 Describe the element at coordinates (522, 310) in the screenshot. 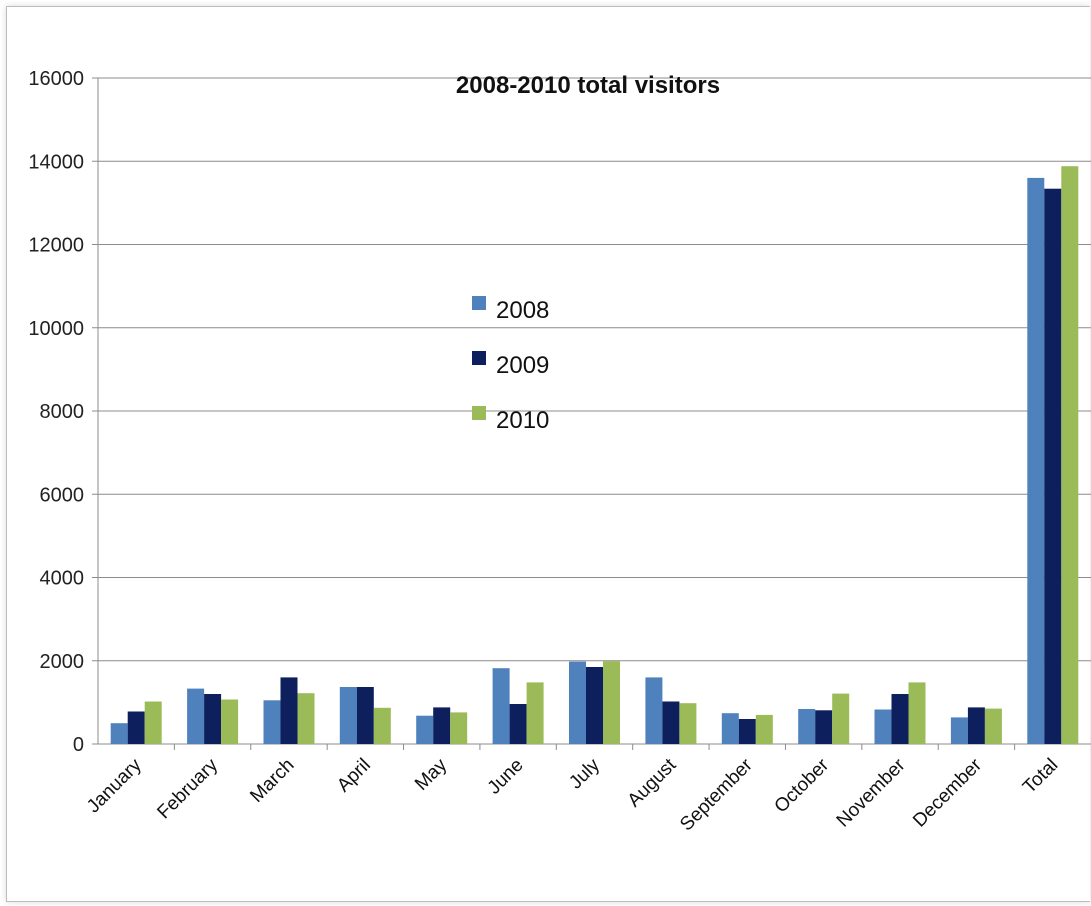

I see `legend-label: 2008` at that location.